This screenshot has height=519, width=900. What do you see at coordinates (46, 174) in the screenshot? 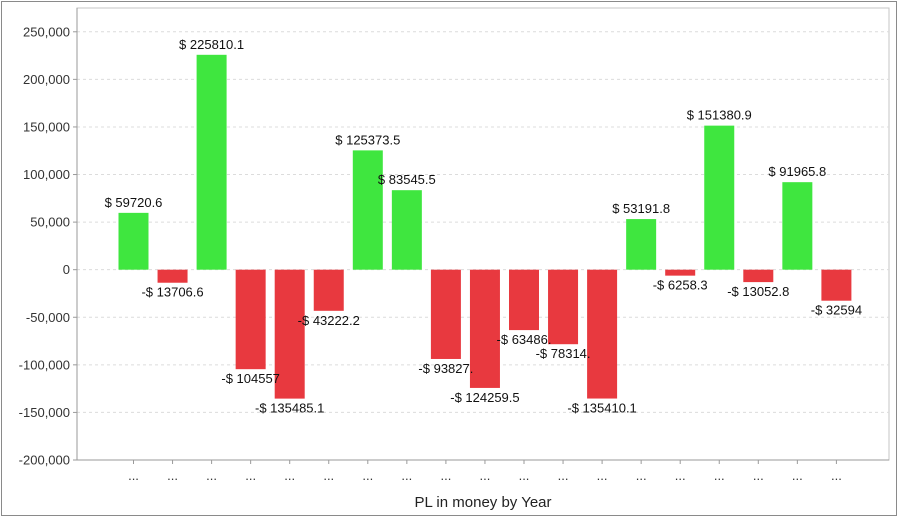
I see `y-tick-label: 100,000` at bounding box center [46, 174].